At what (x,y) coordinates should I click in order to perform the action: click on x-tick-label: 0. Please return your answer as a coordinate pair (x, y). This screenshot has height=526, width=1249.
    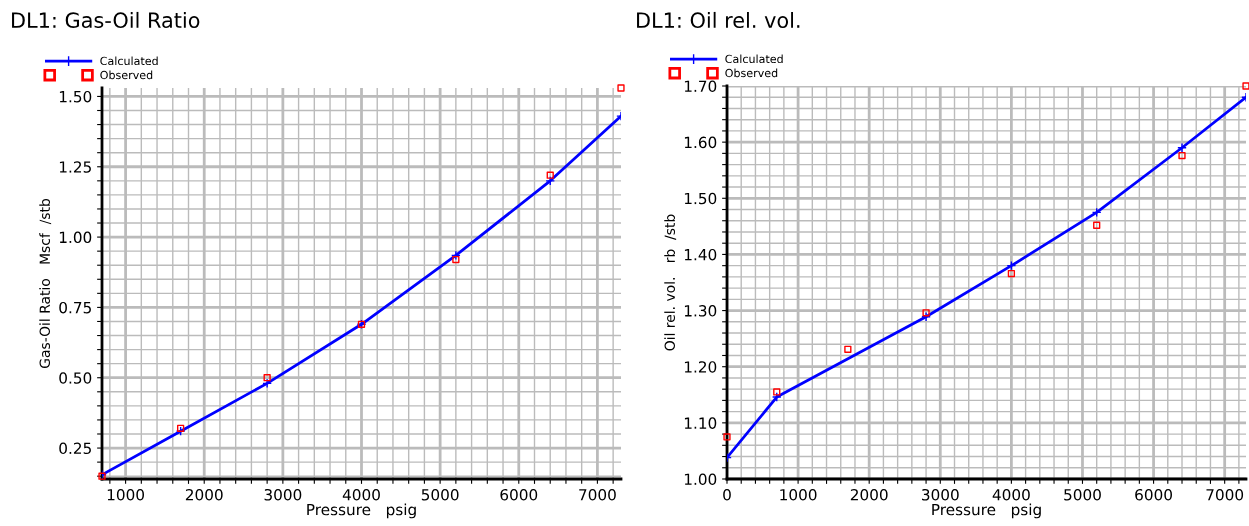
    Looking at the image, I should click on (727, 494).